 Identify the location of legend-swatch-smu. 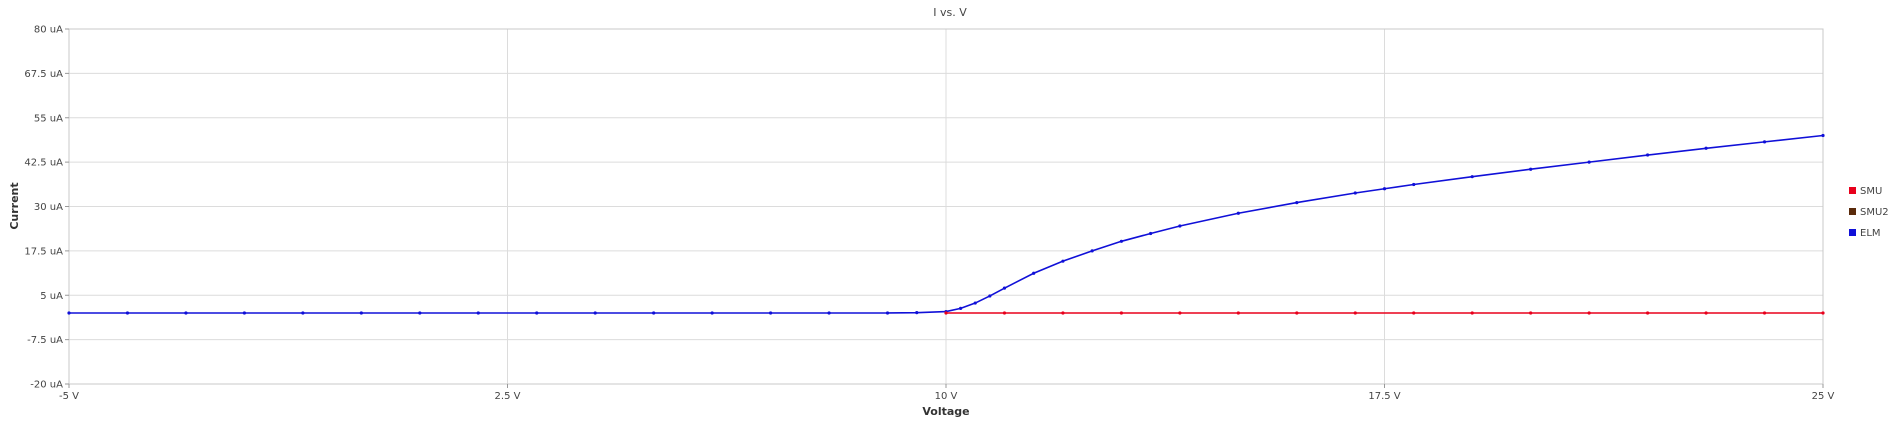
(1852, 190).